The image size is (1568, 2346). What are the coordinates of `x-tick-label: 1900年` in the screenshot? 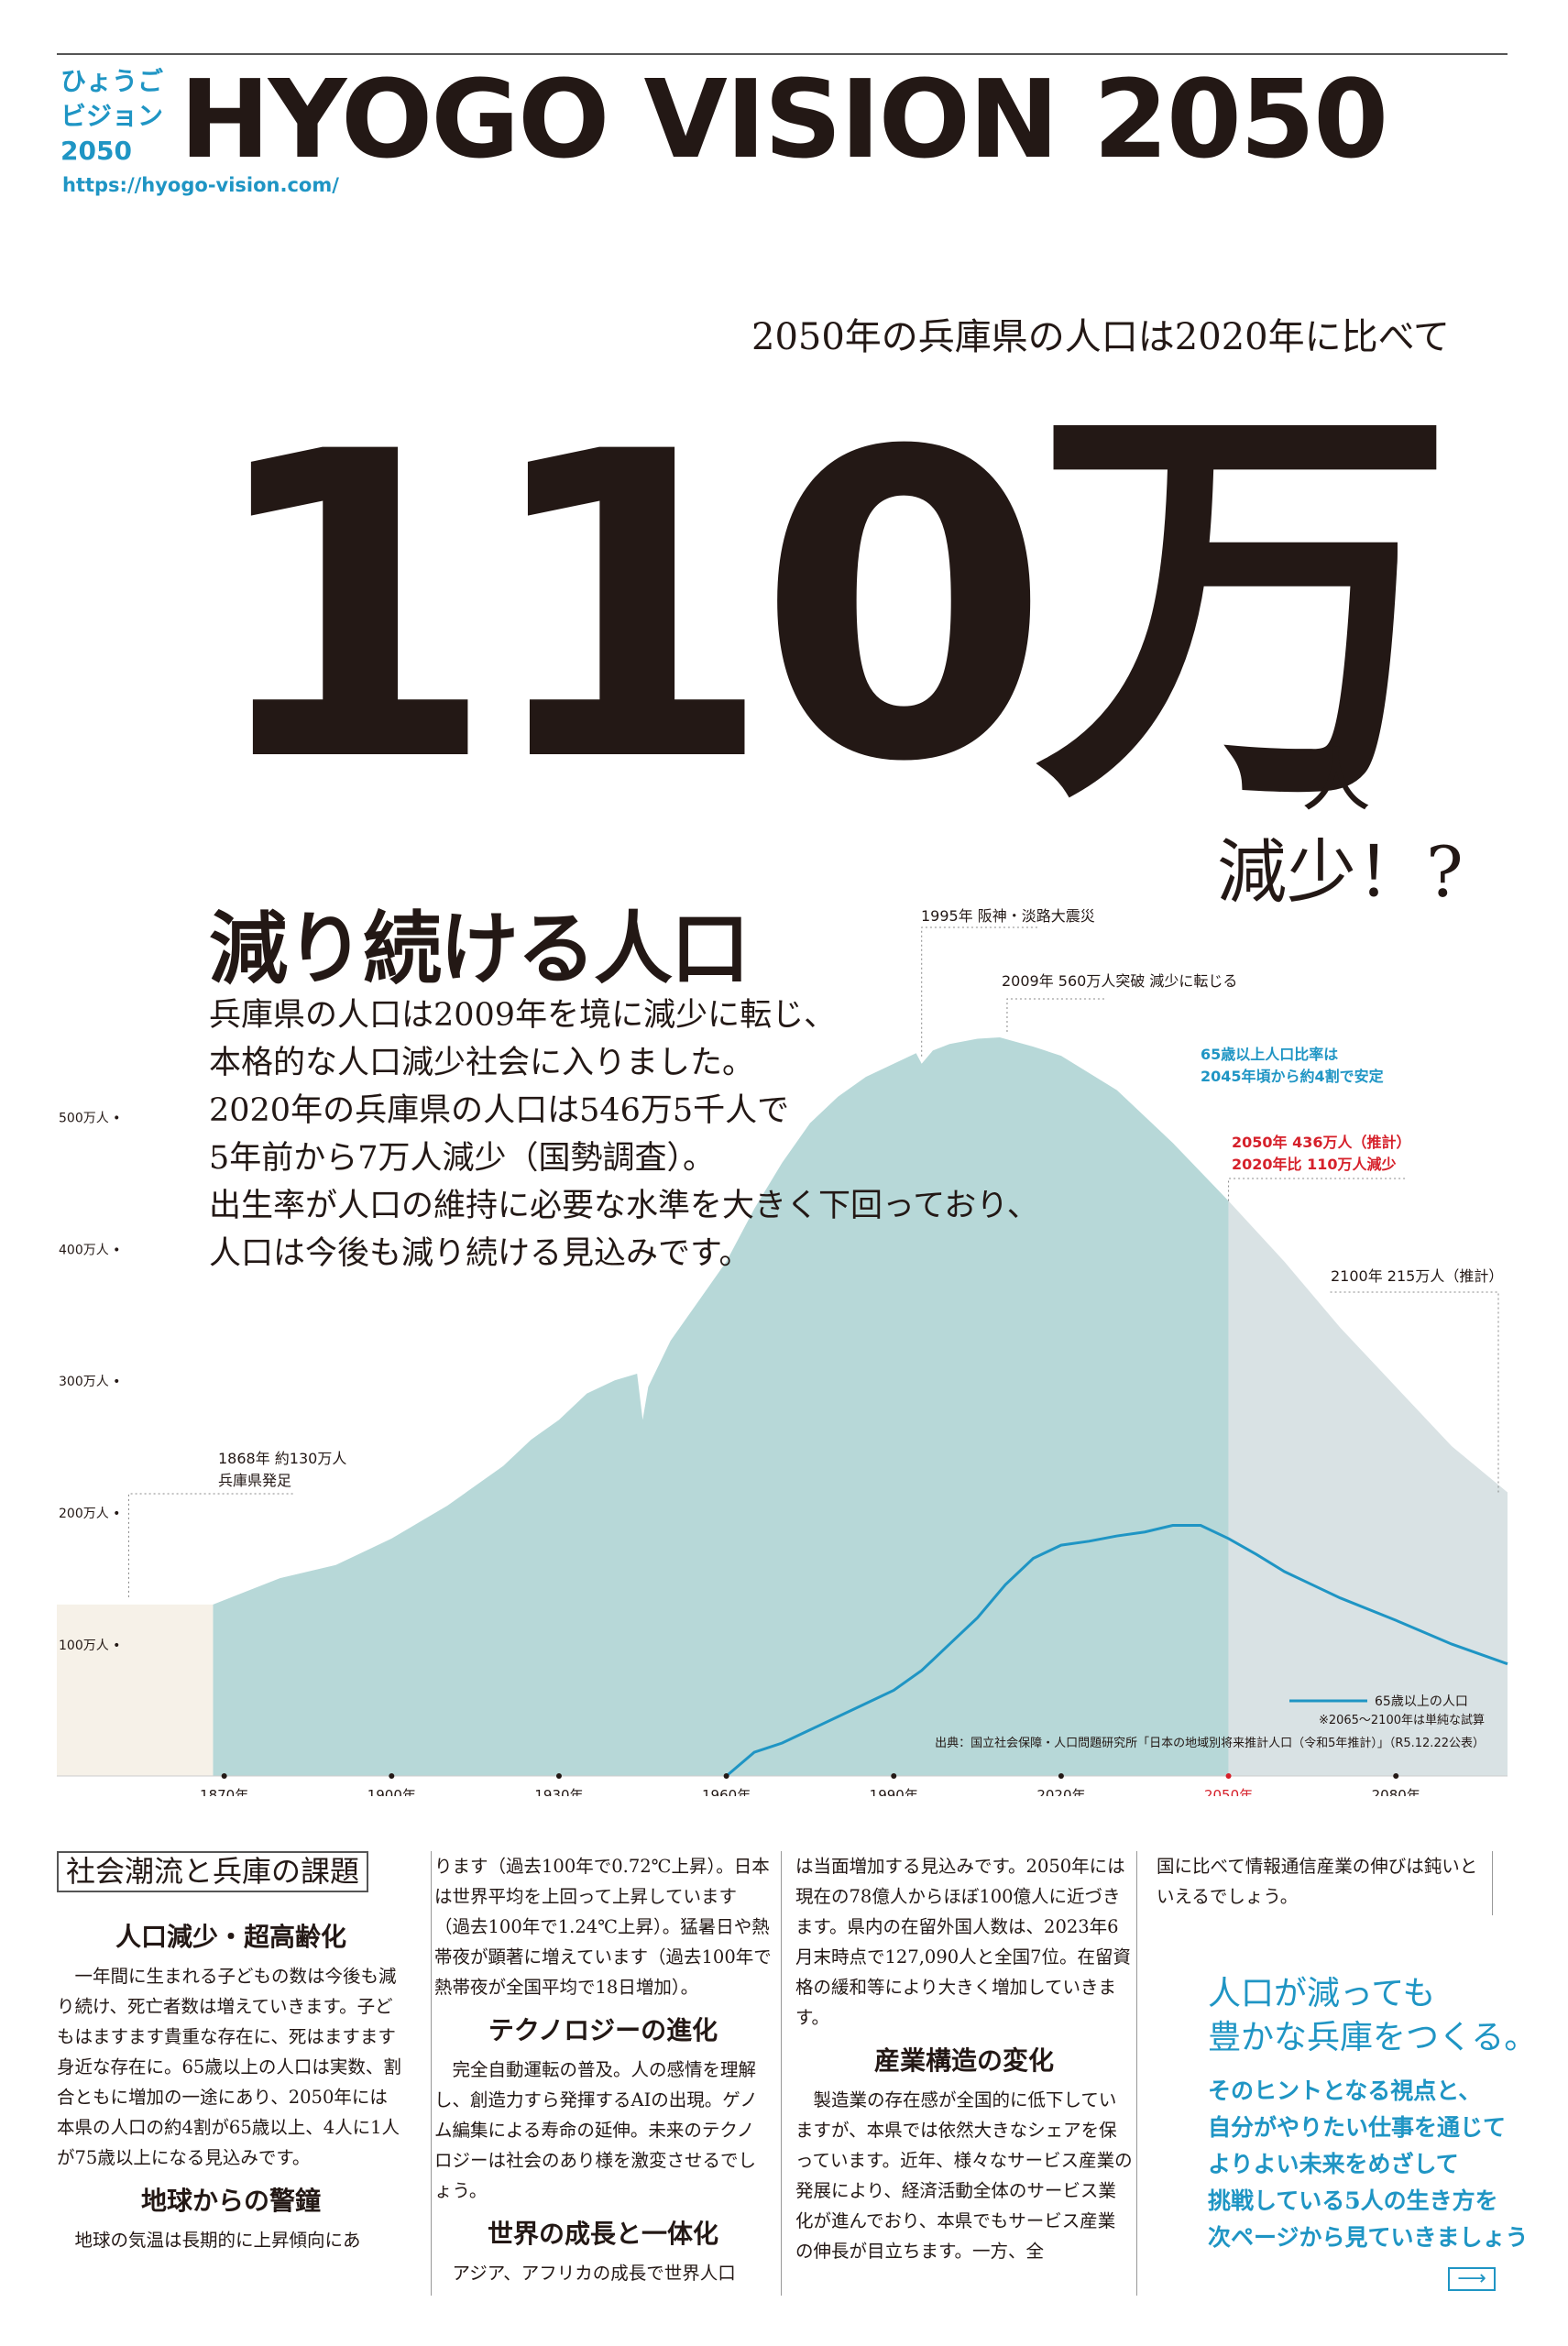 It's located at (391, 1791).